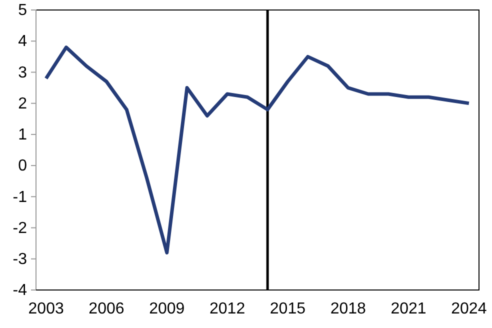  What do you see at coordinates (228, 309) in the screenshot?
I see `x-tick-label: 2012` at bounding box center [228, 309].